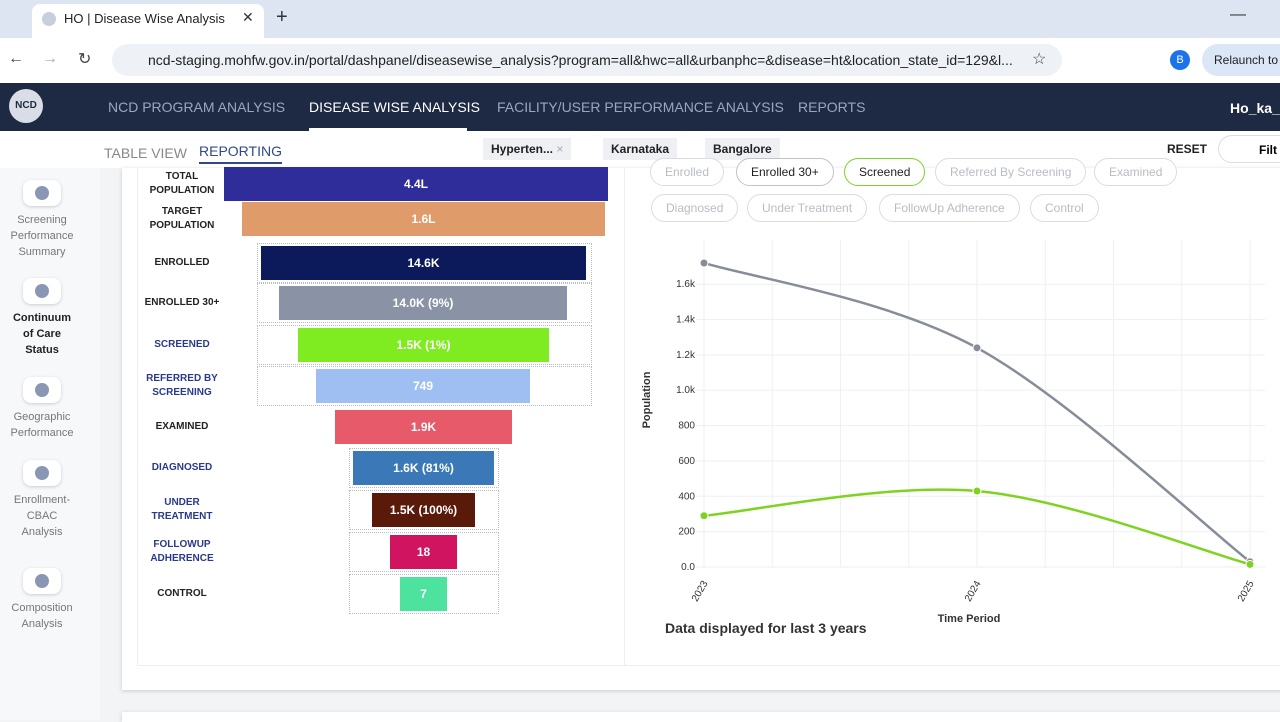  Describe the element at coordinates (182, 262) in the screenshot. I see `funnel-label: ENROLLED` at that location.